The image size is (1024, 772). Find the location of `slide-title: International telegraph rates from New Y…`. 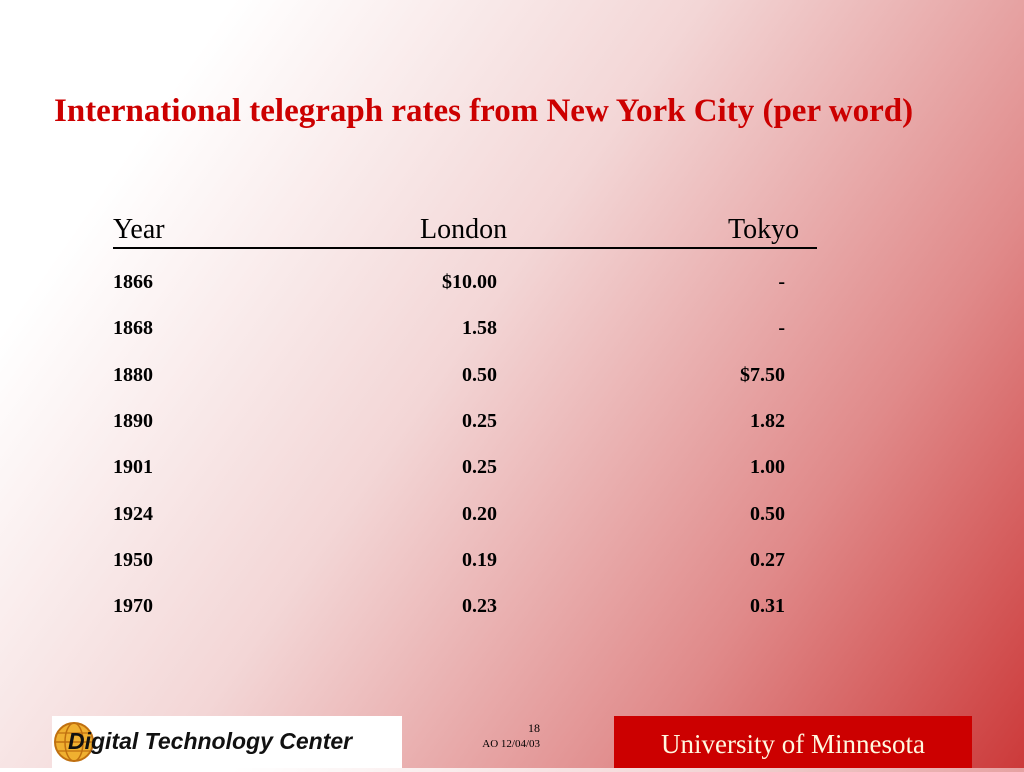

slide-title: International telegraph rates from New Y… is located at coordinates (484, 111).